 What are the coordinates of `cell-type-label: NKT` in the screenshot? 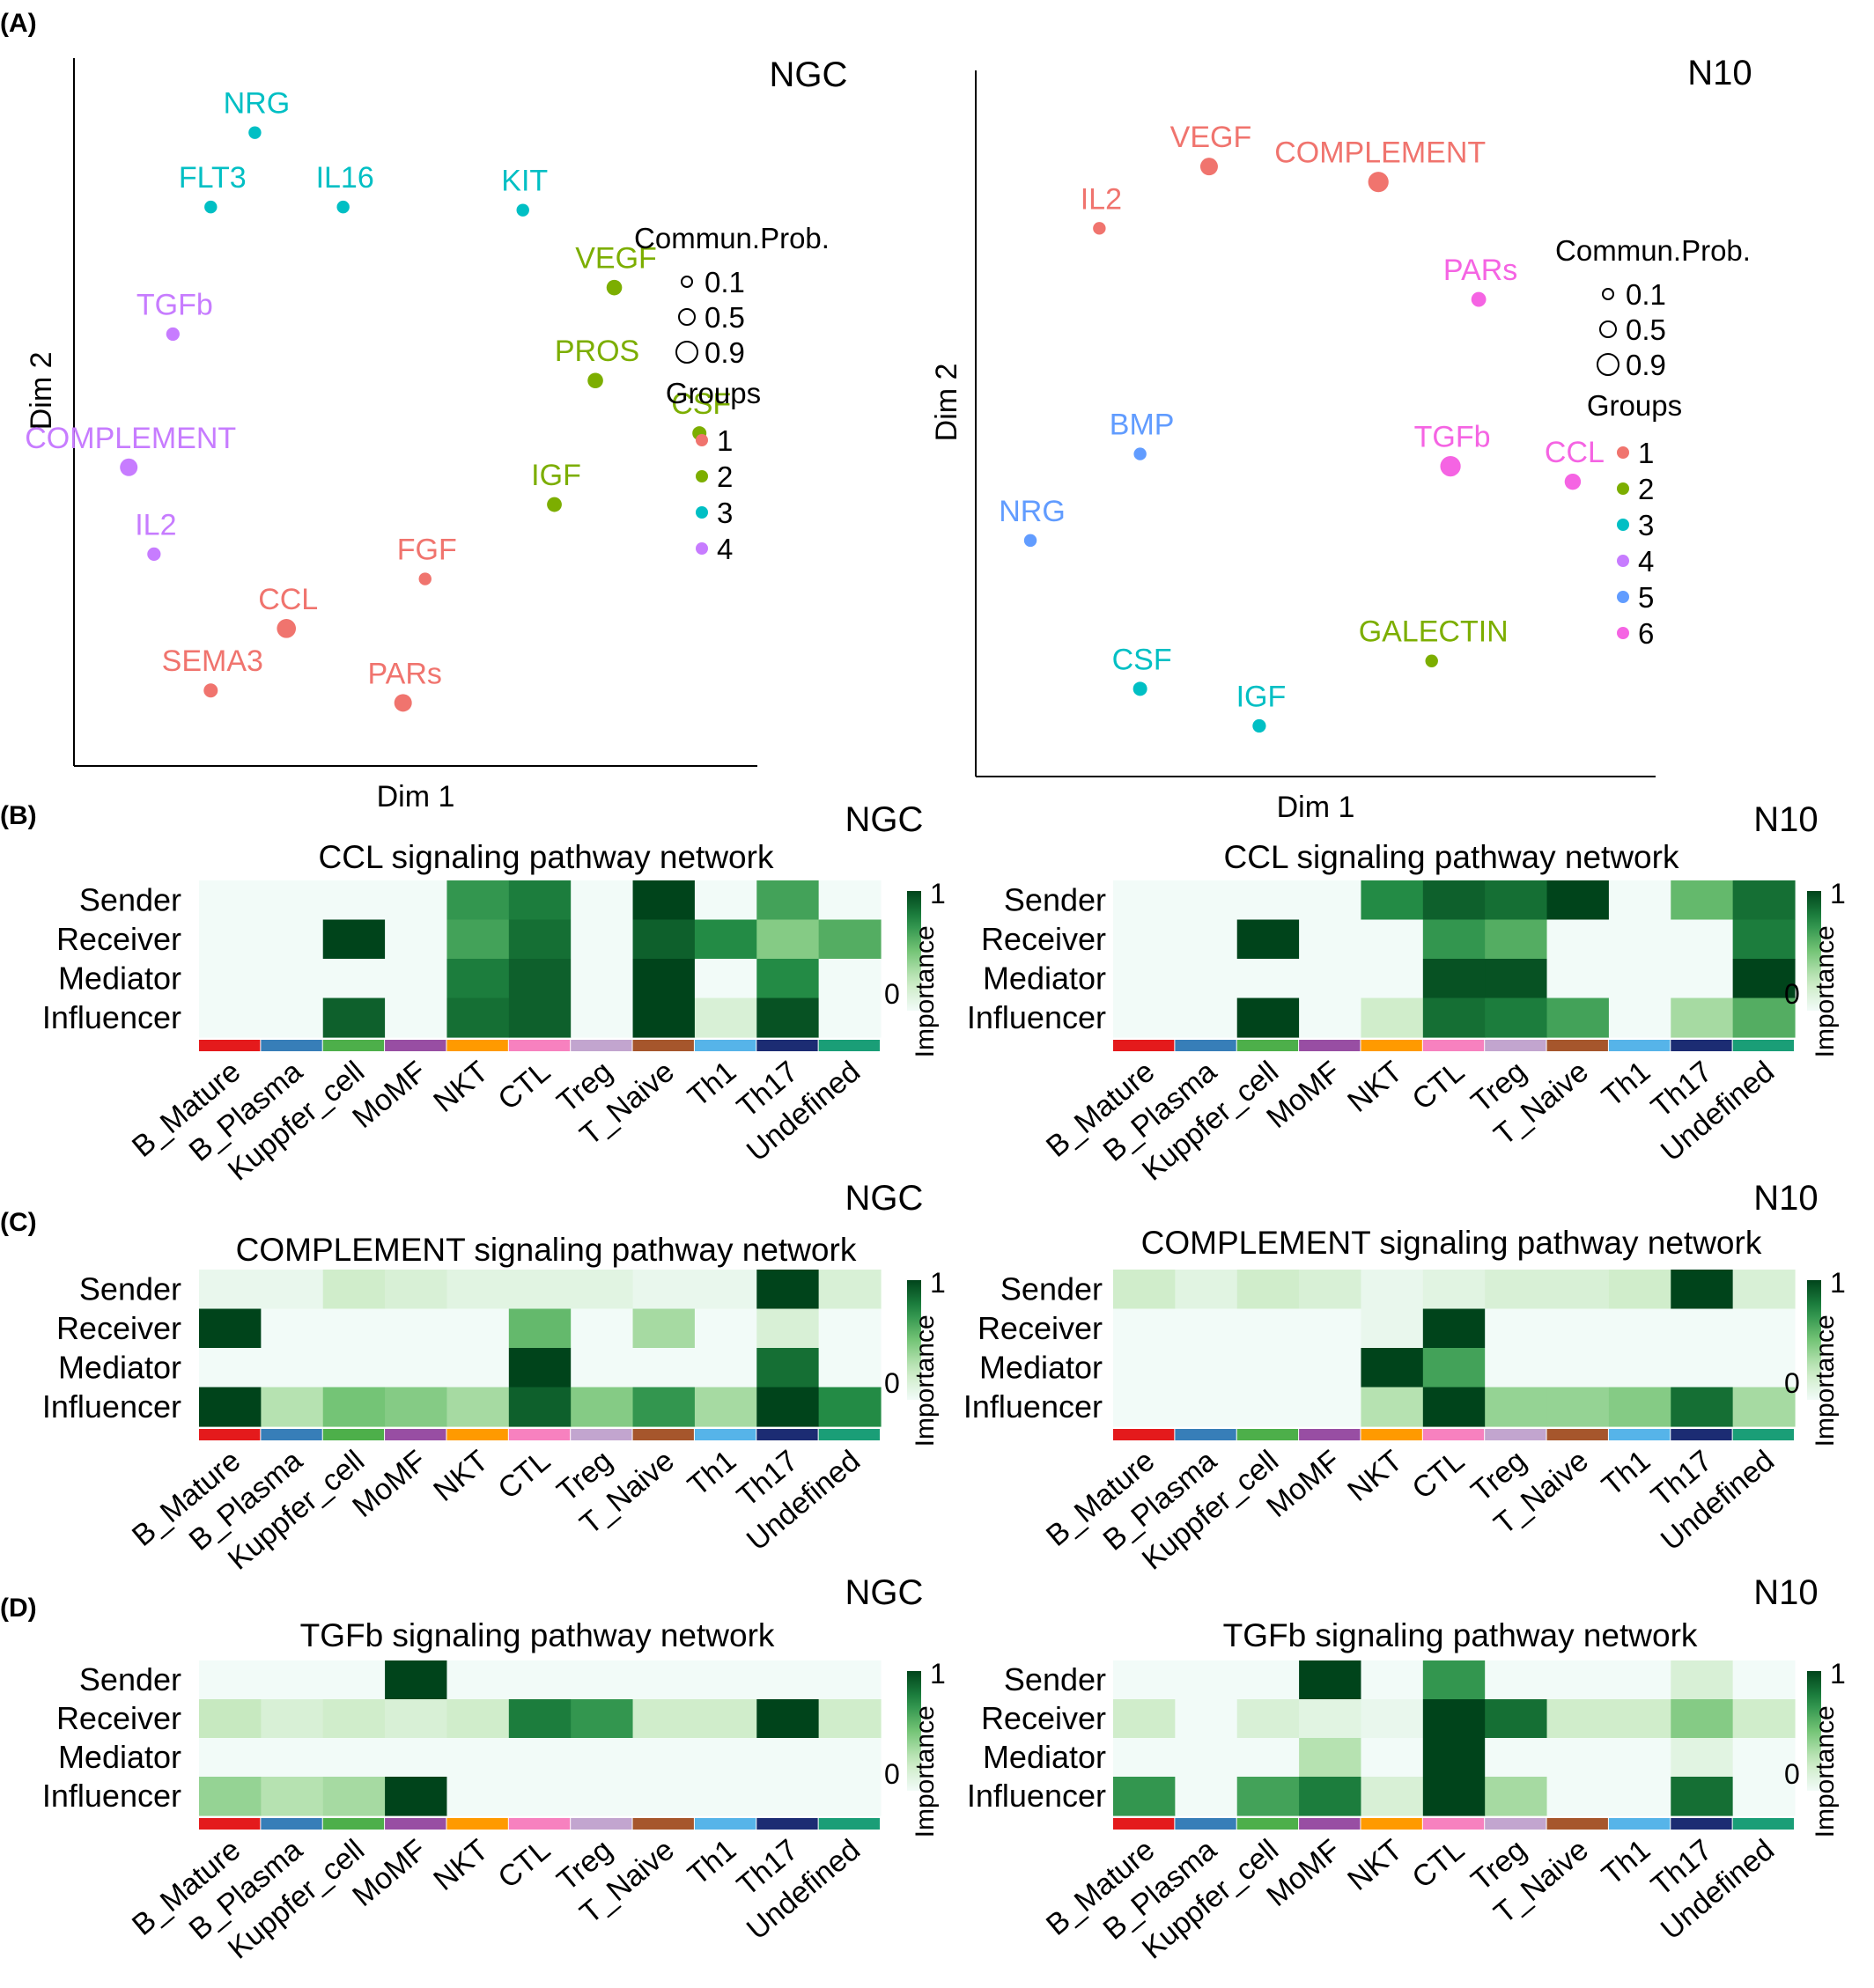 It's located at (1375, 1476).